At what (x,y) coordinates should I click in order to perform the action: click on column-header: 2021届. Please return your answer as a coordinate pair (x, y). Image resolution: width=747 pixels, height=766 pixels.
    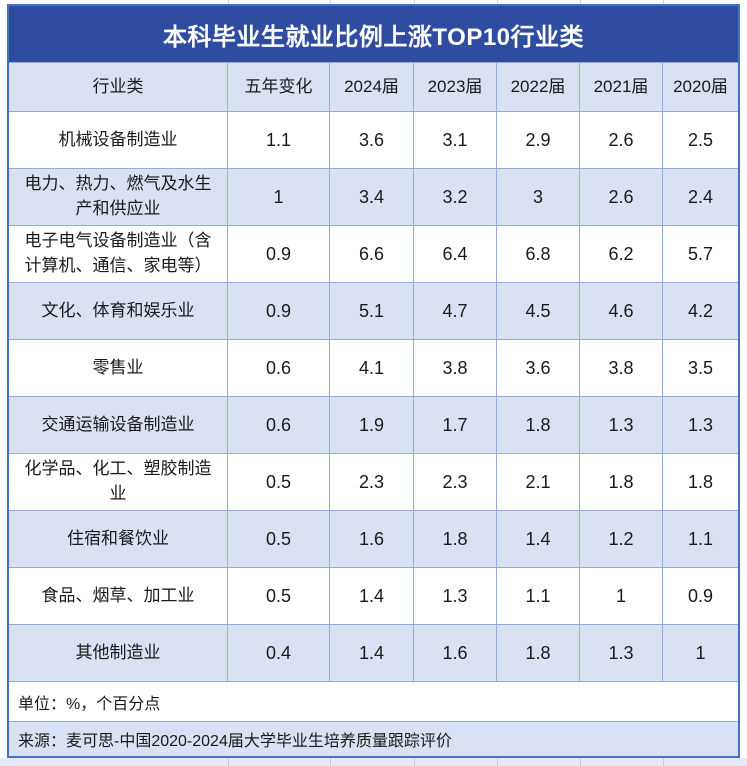
    Looking at the image, I should click on (621, 87).